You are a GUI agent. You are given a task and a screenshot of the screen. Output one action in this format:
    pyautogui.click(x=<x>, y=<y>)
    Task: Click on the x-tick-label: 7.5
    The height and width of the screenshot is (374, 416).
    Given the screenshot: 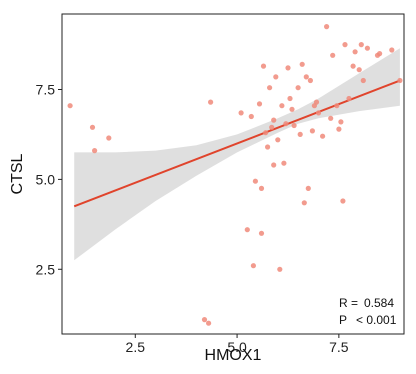 What is the action you would take?
    pyautogui.click(x=339, y=347)
    